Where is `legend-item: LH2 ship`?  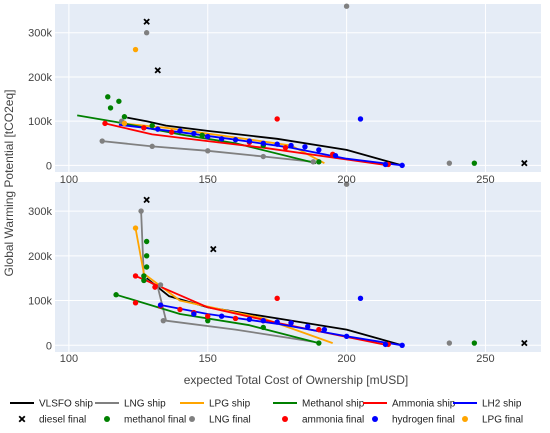
legend-item: LH2 ship is located at coordinates (487, 404).